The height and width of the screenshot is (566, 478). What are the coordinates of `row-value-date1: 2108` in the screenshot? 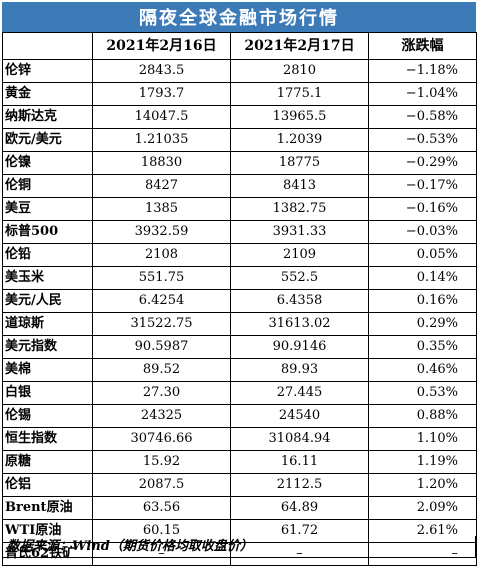 It's located at (161, 255).